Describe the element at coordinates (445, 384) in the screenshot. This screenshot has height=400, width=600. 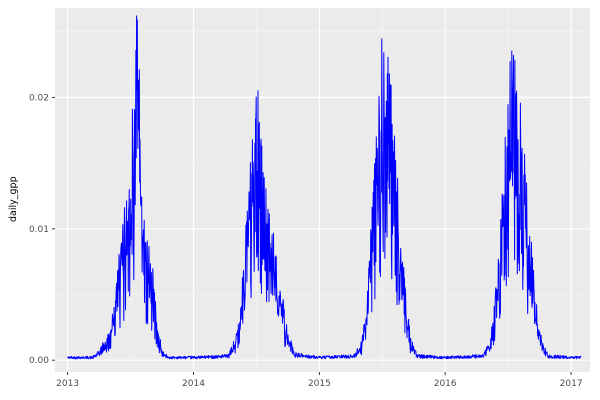
I see `x-tick-label: 2016` at that location.